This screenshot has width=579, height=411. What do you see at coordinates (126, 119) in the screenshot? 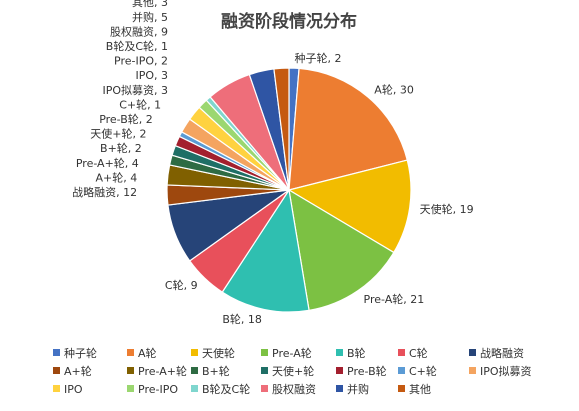
I see `slice-label-11: Pre-B轮, 2` at bounding box center [126, 119].